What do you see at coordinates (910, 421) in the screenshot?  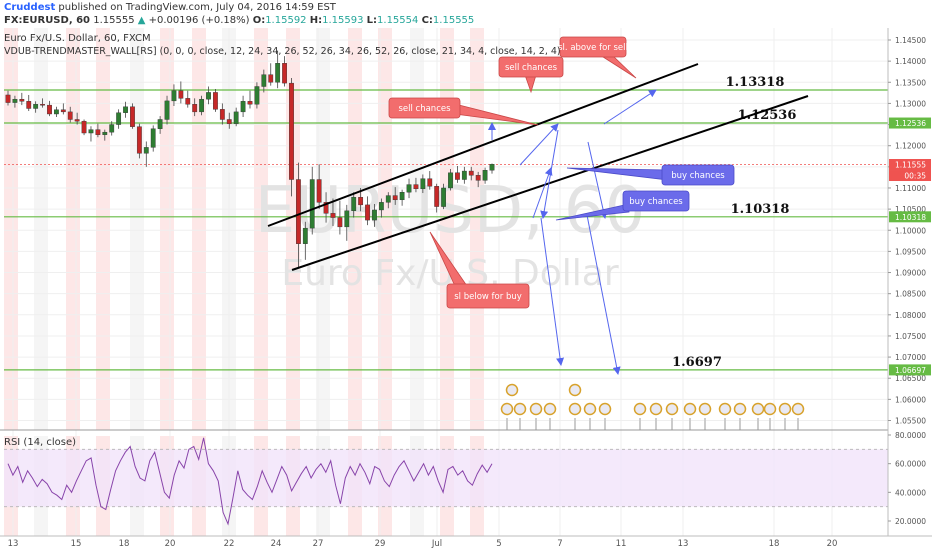 I see `price-tick-label: 1.05500` at bounding box center [910, 421].